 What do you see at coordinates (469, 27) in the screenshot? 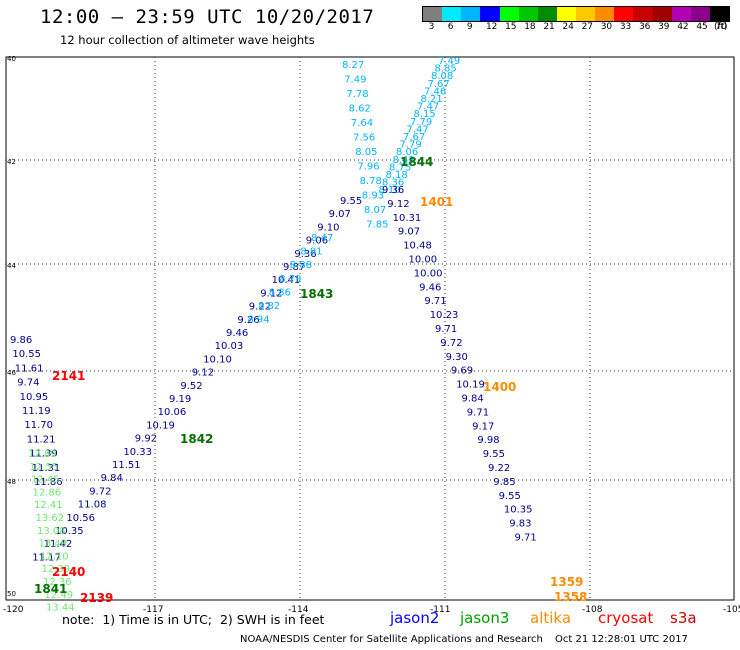
I see `colorbar-label: 9` at bounding box center [469, 27].